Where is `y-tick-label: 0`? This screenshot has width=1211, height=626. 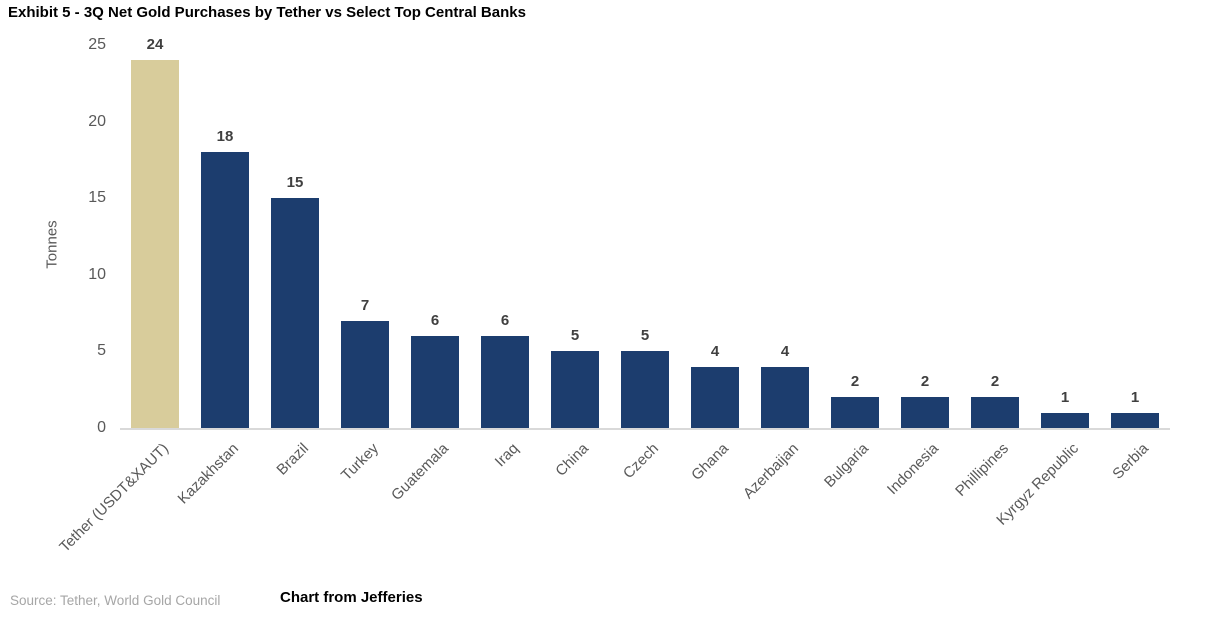
y-tick-label: 0 is located at coordinates (101, 427).